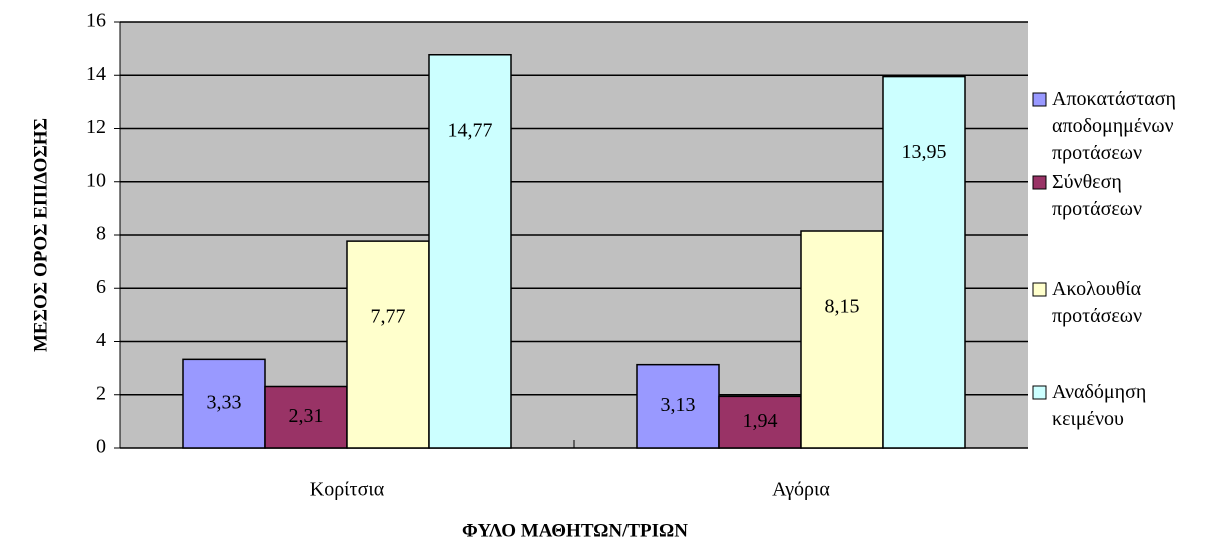  Describe the element at coordinates (40, 235) in the screenshot. I see `y-axis-title: ΜΕΣΟΣ ΟΡΟΣ ΕΠΙΔΟΣΗΣ` at that location.